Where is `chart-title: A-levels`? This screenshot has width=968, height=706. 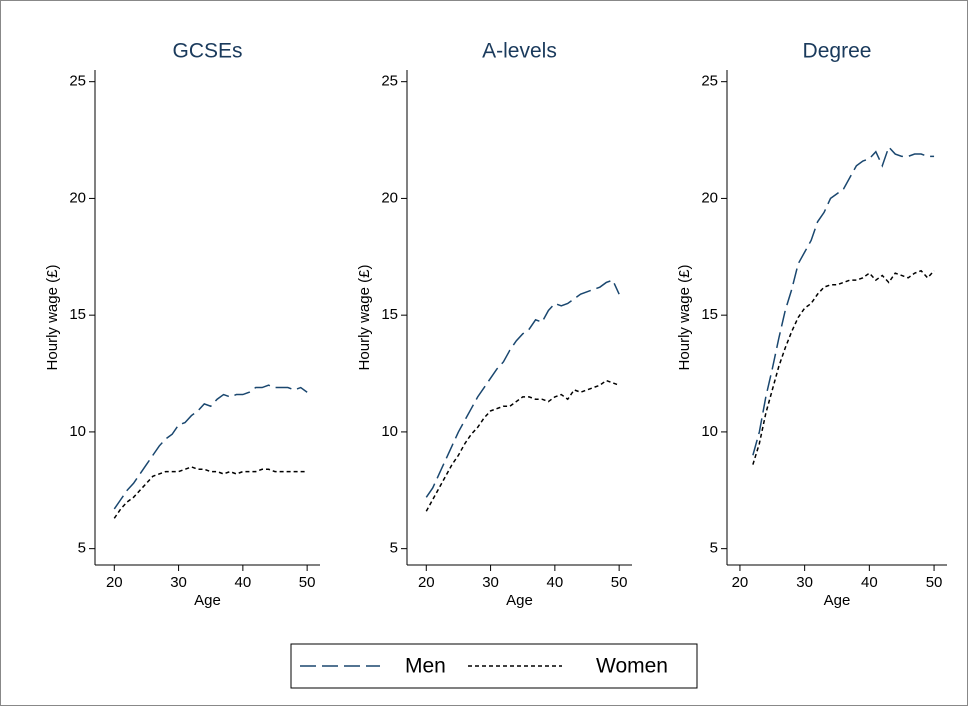 chart-title: A-levels is located at coordinates (519, 51).